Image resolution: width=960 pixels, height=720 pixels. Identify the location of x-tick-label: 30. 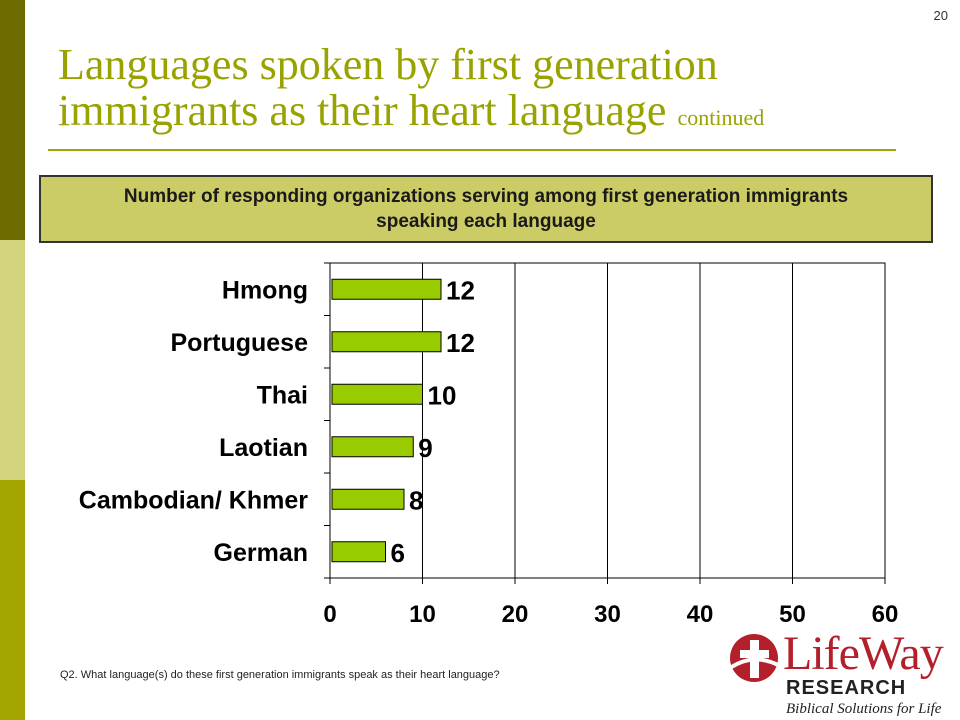
(607, 614).